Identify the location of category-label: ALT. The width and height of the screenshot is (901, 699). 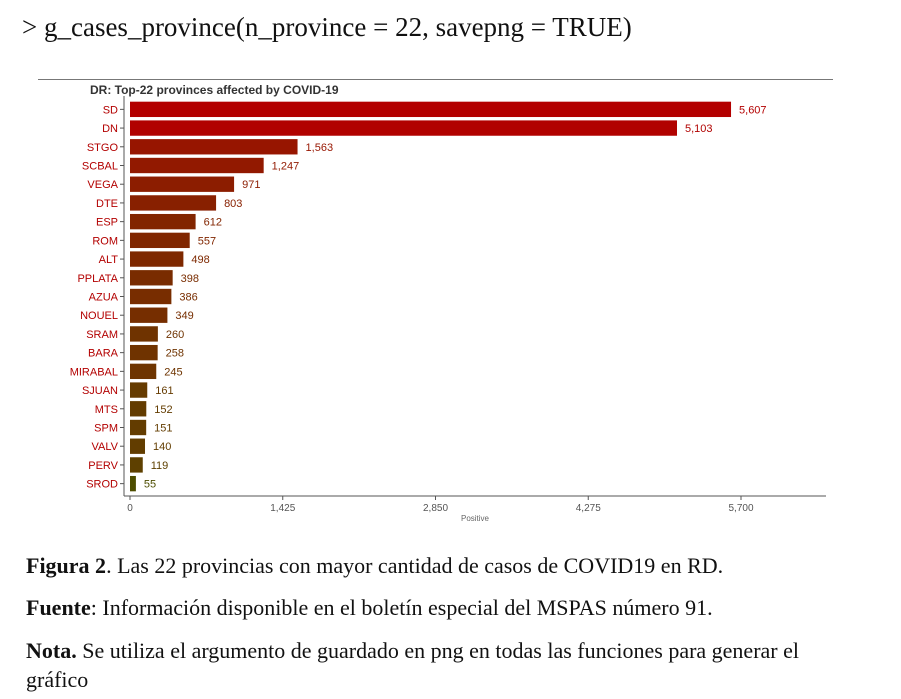
(109, 260).